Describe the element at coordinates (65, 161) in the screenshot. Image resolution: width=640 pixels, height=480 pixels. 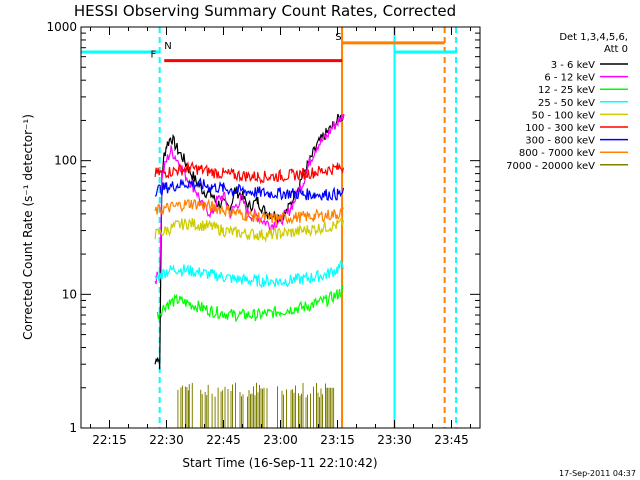
I see `y-tick-label-2: 100` at that location.